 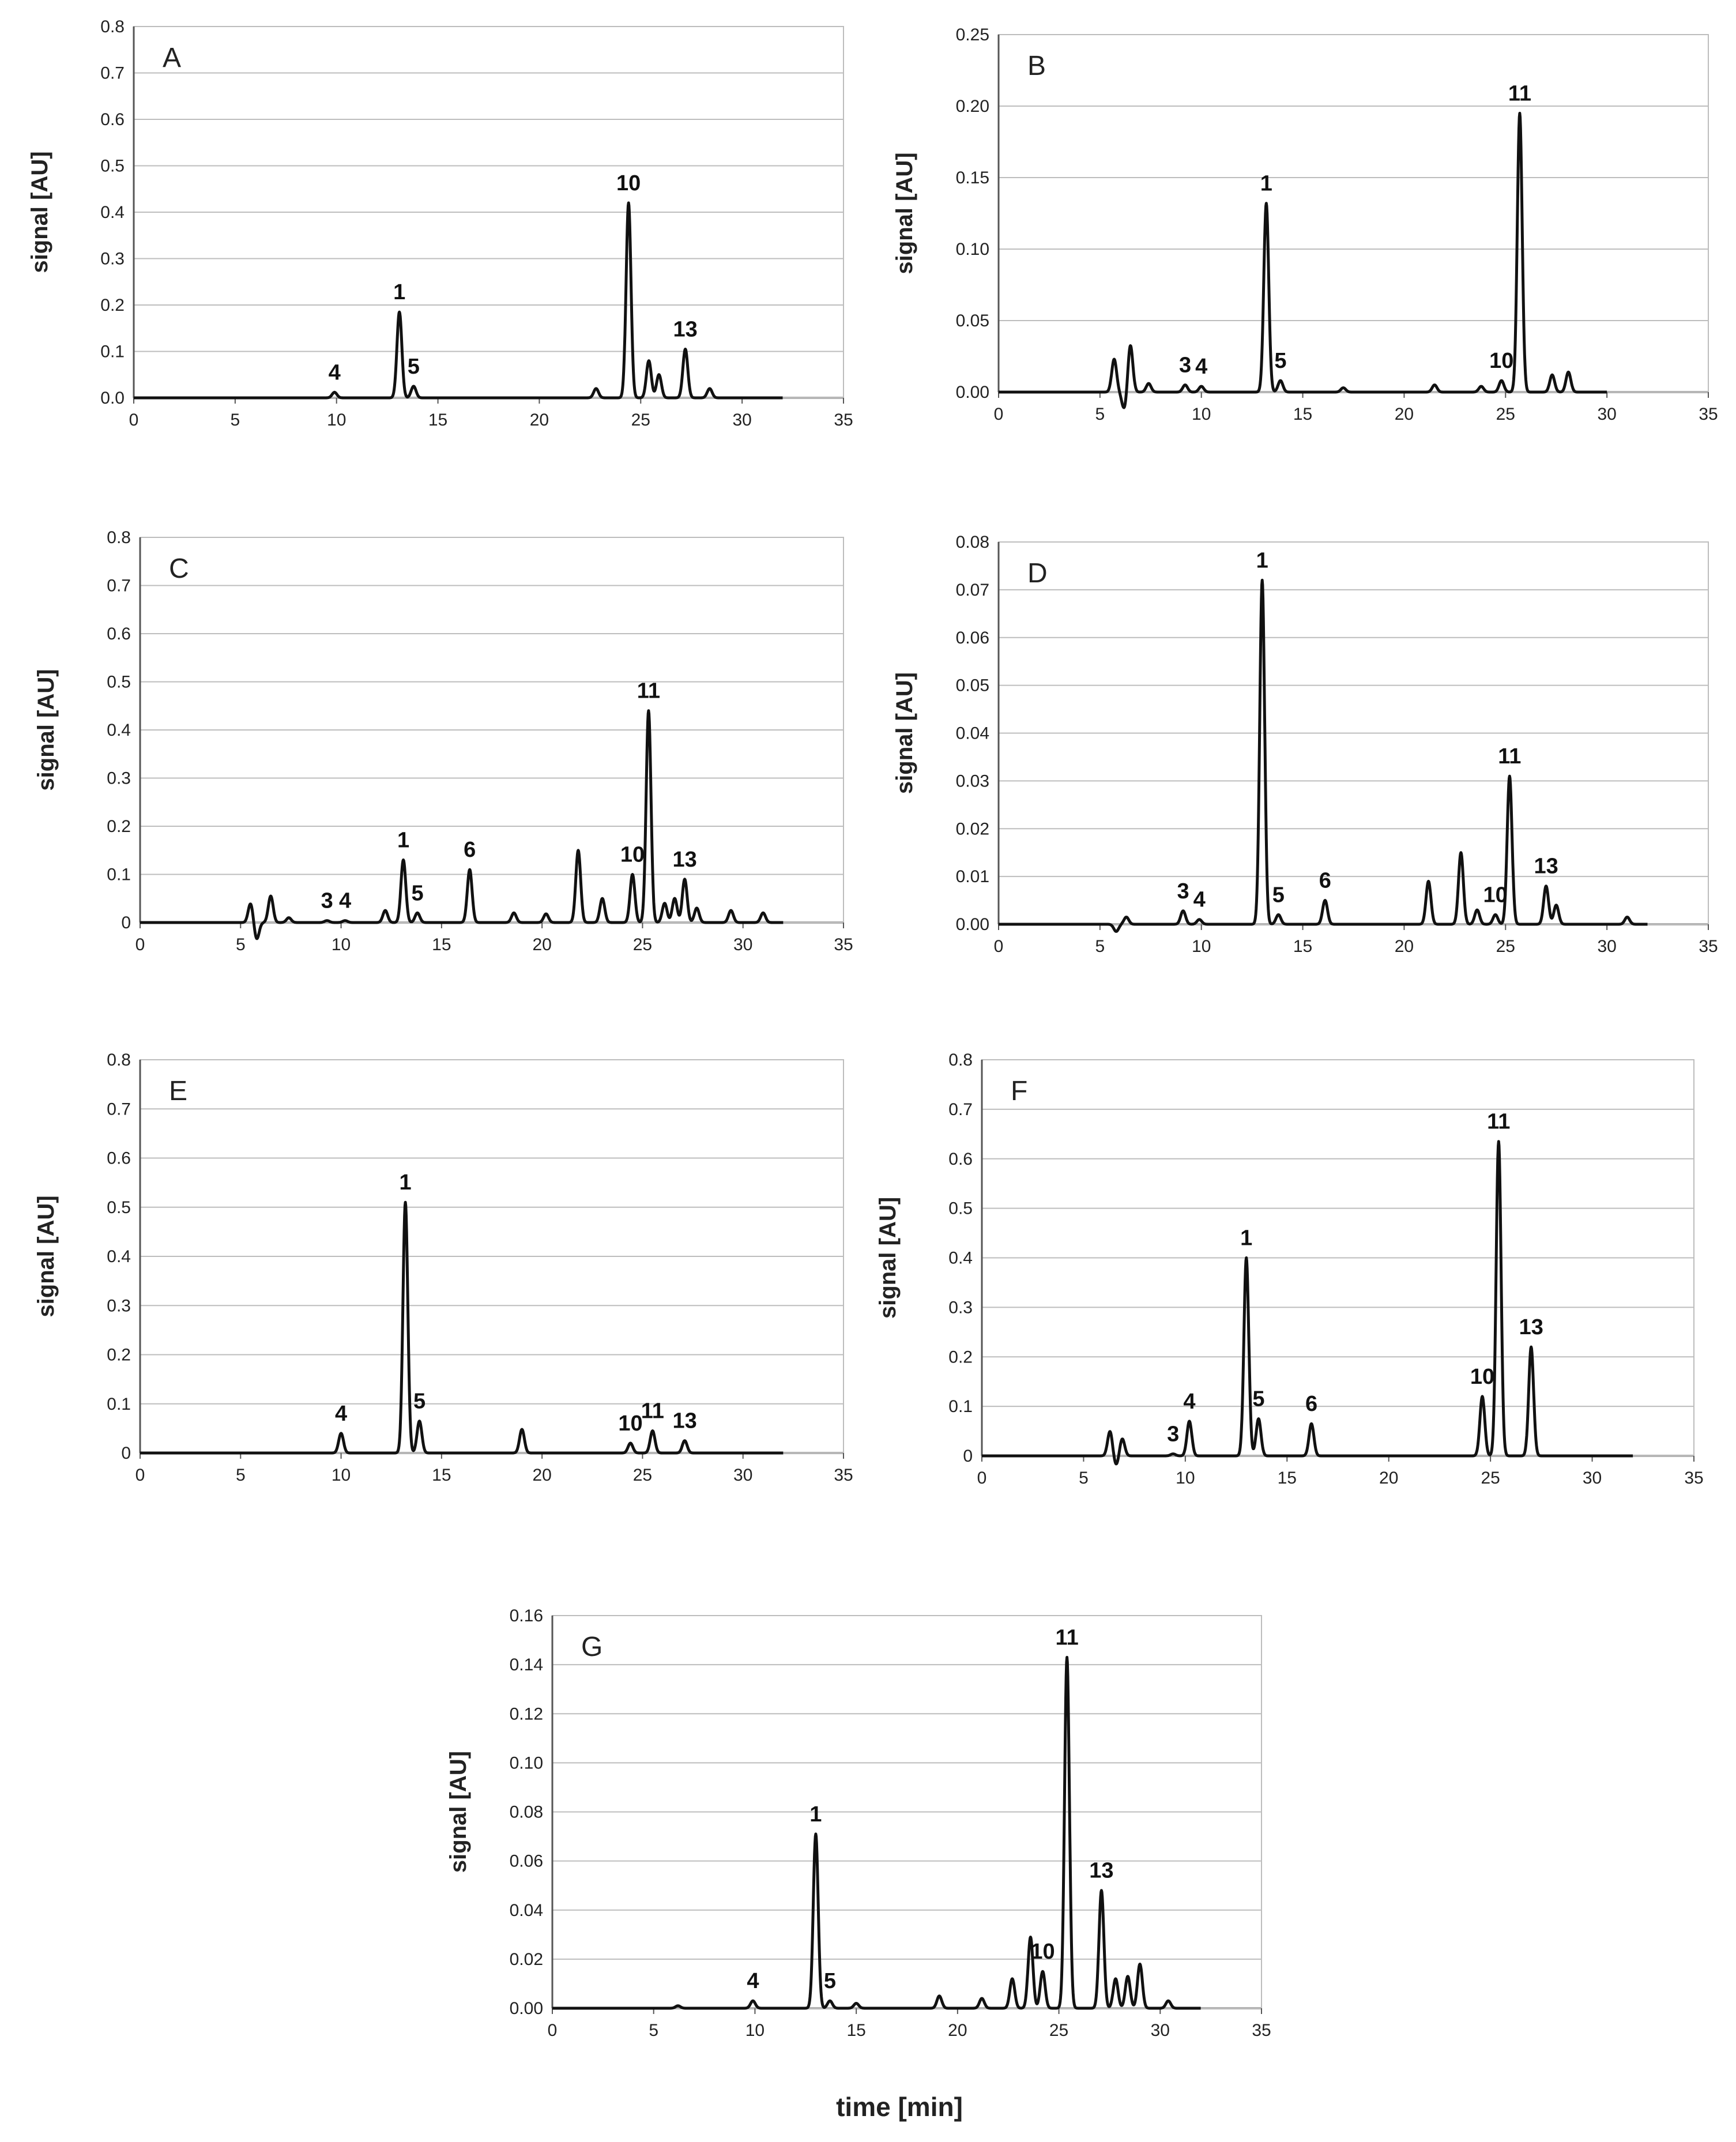 I want to click on panel-label-b: B, so click(x=1036, y=66).